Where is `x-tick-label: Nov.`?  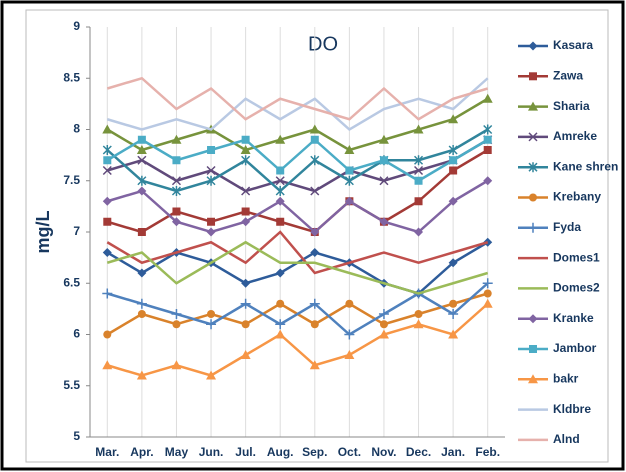 x-tick-label: Nov. is located at coordinates (383, 452).